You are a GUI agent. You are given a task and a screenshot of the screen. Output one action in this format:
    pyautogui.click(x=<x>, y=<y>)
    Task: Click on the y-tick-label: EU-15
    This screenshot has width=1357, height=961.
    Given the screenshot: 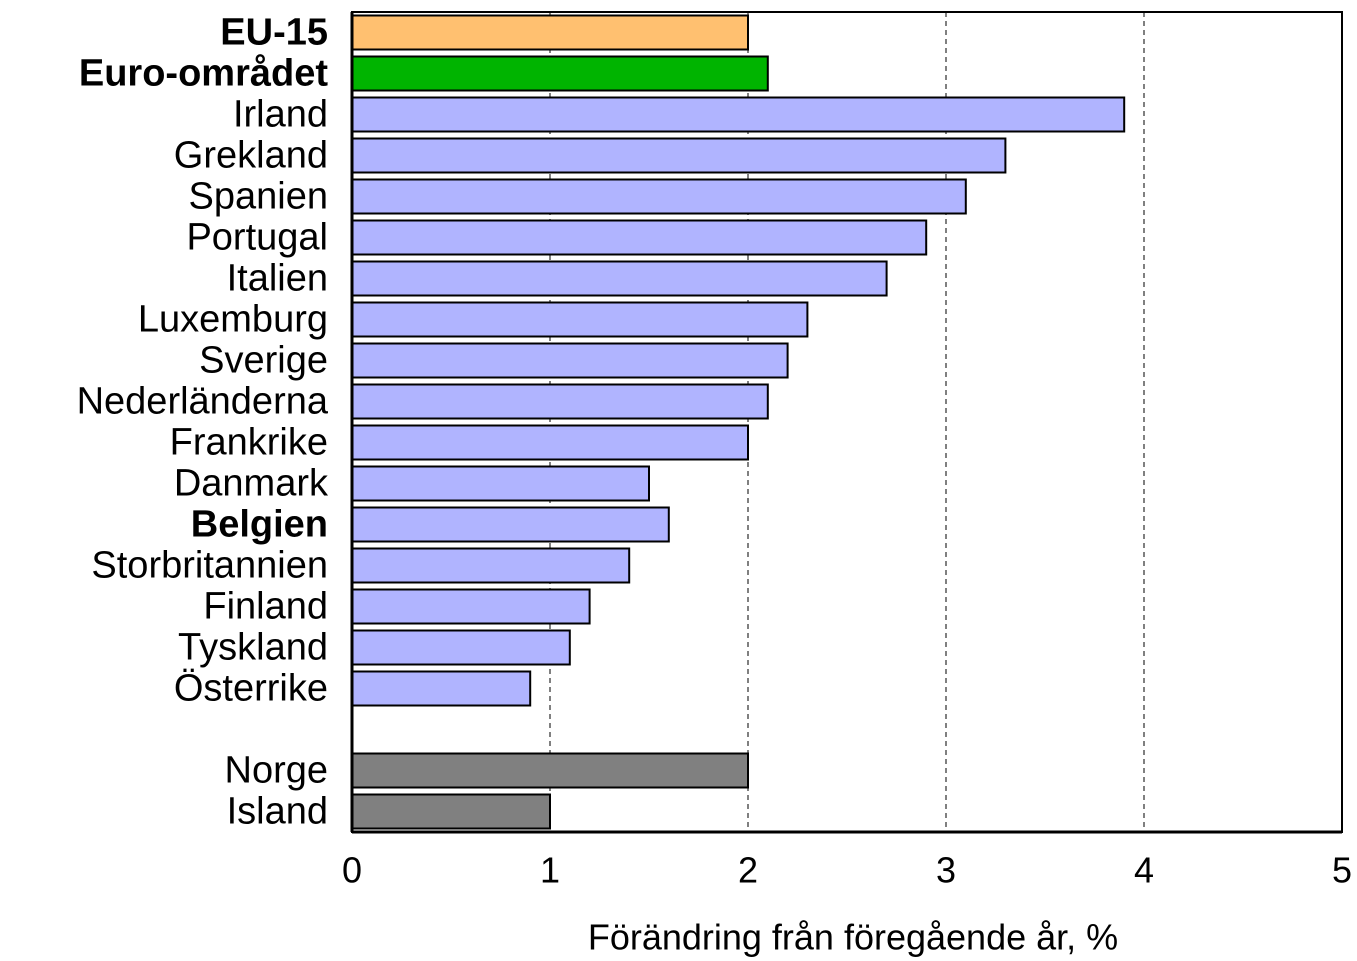 What is the action you would take?
    pyautogui.click(x=274, y=33)
    